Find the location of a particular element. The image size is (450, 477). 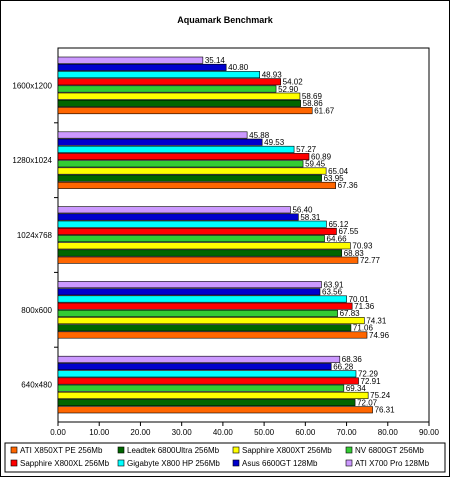

bar-sapphire-x800xt-256mb-640x480 is located at coordinates (213, 395).